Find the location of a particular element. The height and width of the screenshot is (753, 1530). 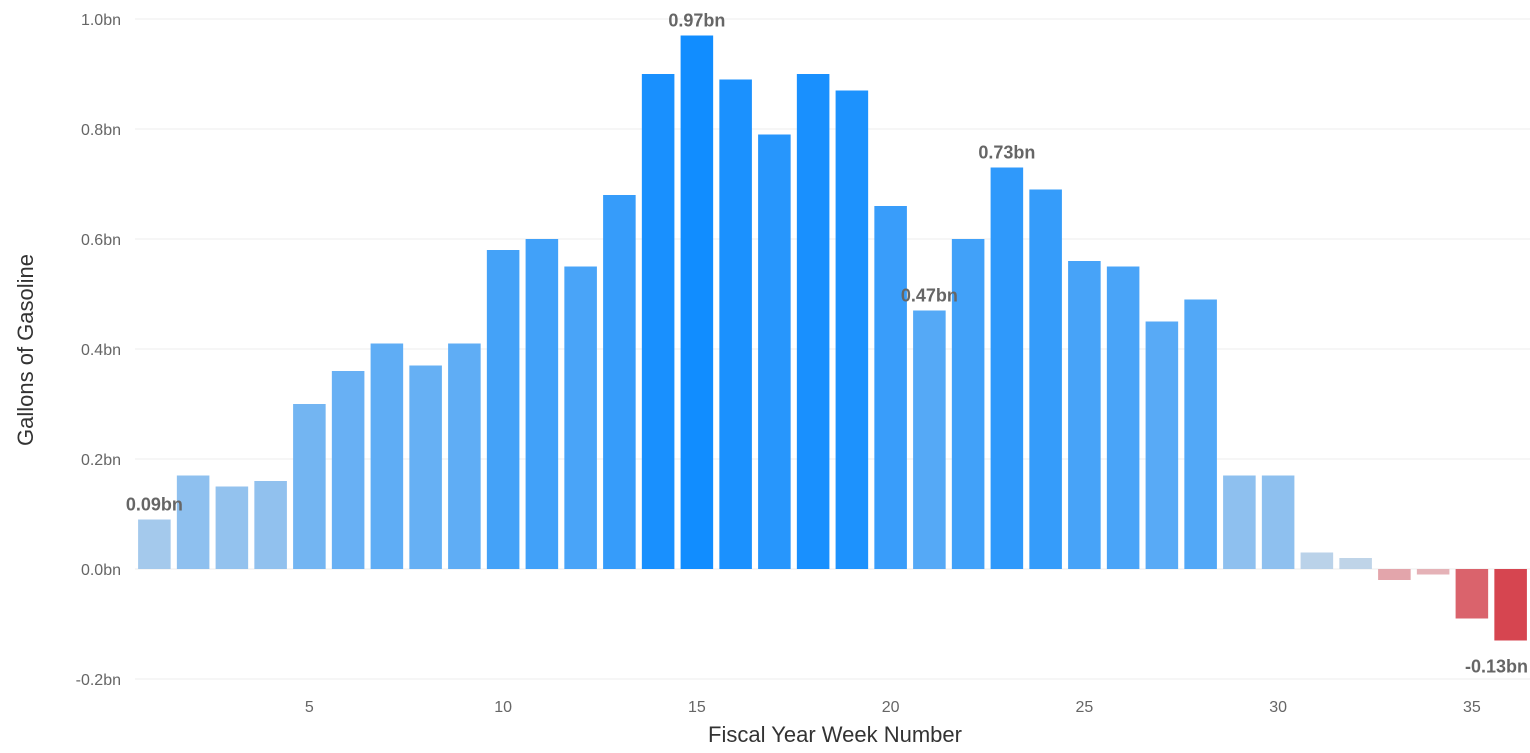

x-tick-label: 5 is located at coordinates (309, 707).